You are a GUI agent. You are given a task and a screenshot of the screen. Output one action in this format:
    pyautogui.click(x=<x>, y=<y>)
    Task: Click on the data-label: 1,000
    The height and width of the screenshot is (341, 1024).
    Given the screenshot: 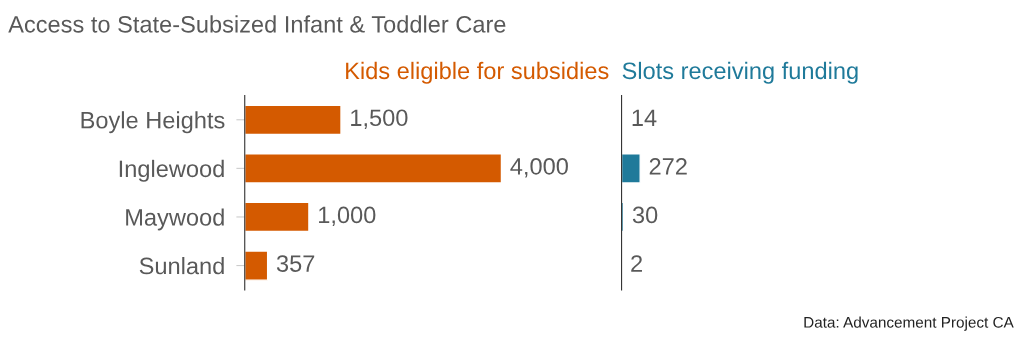 What is the action you would take?
    pyautogui.click(x=347, y=216)
    